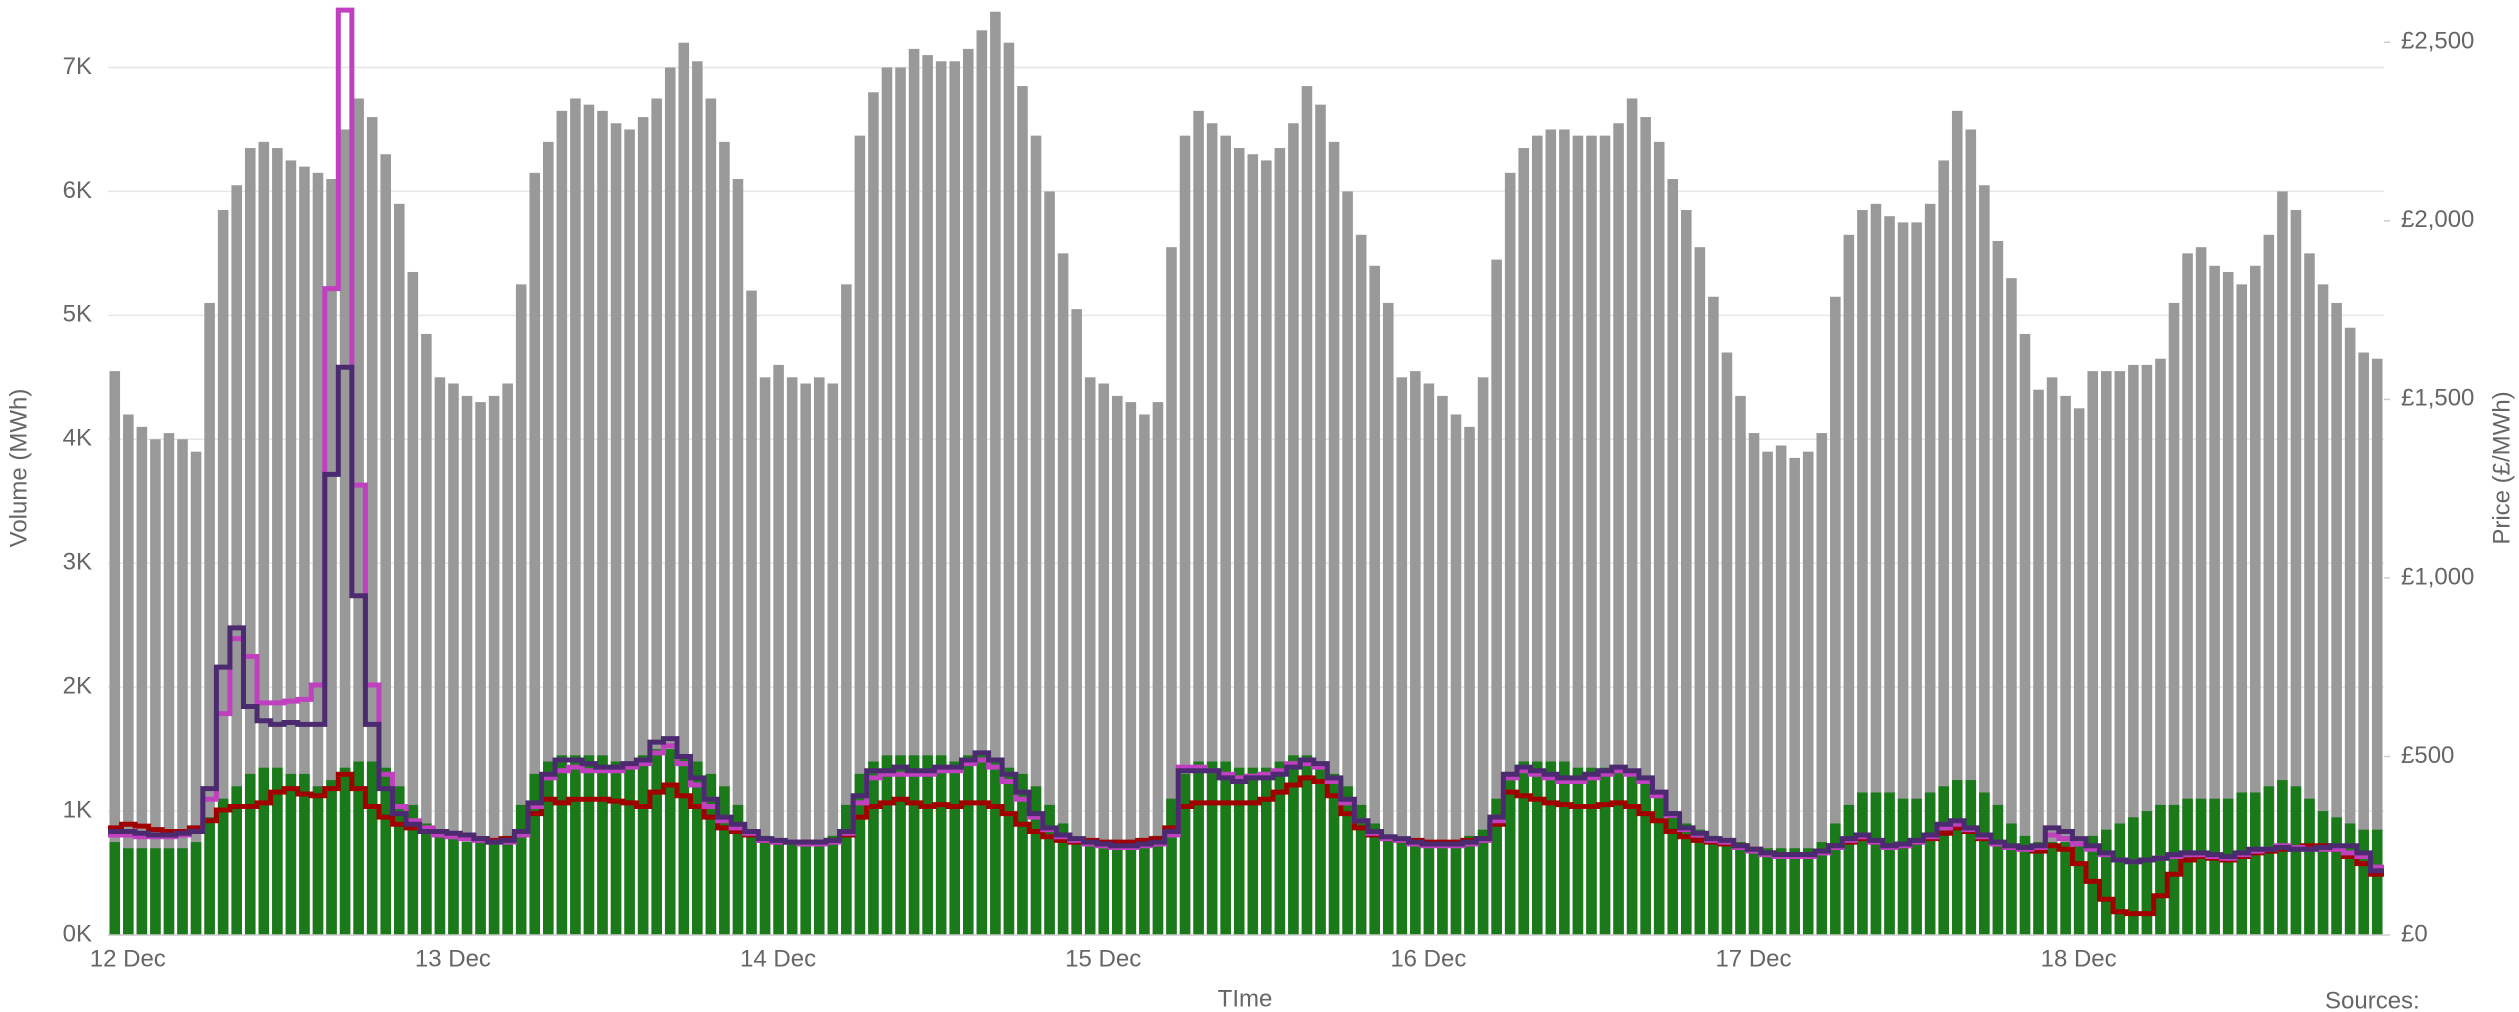 The image size is (2519, 1012). Describe the element at coordinates (77, 933) in the screenshot. I see `y-tick-label: 0K` at that location.